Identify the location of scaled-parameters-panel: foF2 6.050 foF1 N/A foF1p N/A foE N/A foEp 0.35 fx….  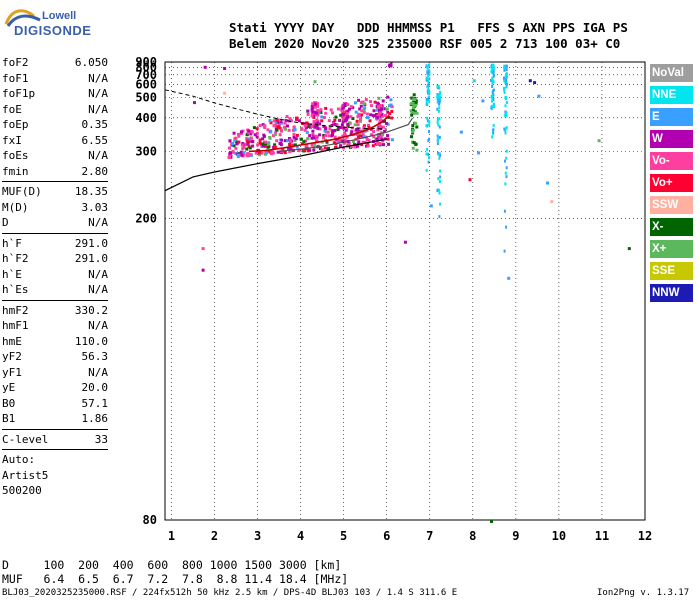
(55, 278).